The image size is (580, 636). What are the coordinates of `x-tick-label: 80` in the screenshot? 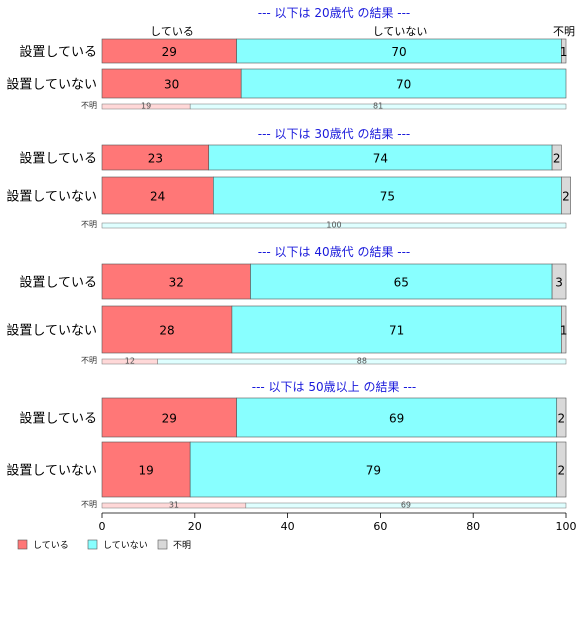 It's located at (473, 526).